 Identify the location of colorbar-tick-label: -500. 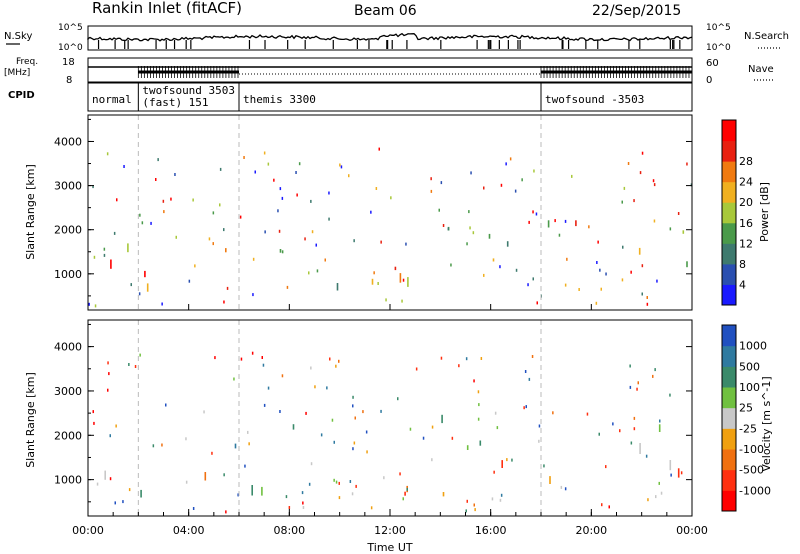
(751, 470).